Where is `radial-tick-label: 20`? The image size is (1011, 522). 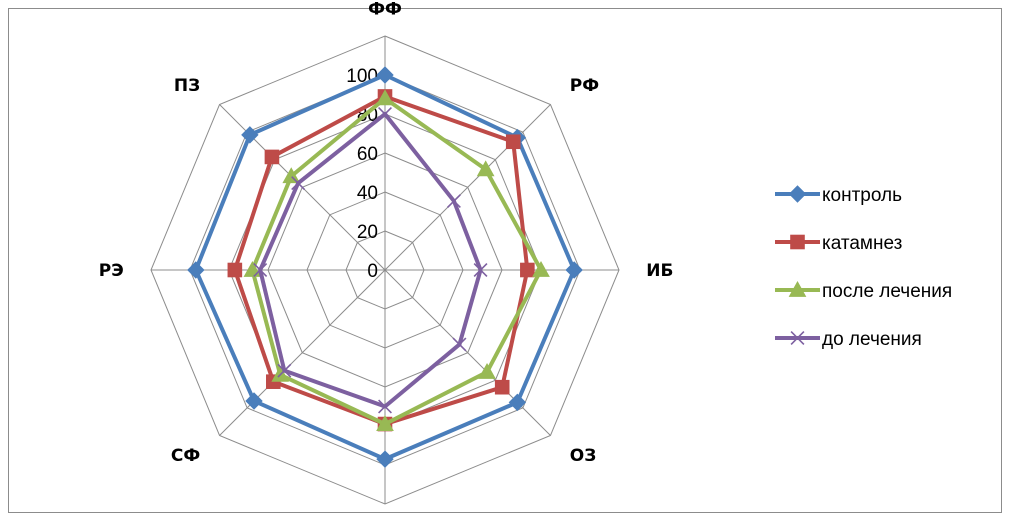 radial-tick-label: 20 is located at coordinates (367, 232).